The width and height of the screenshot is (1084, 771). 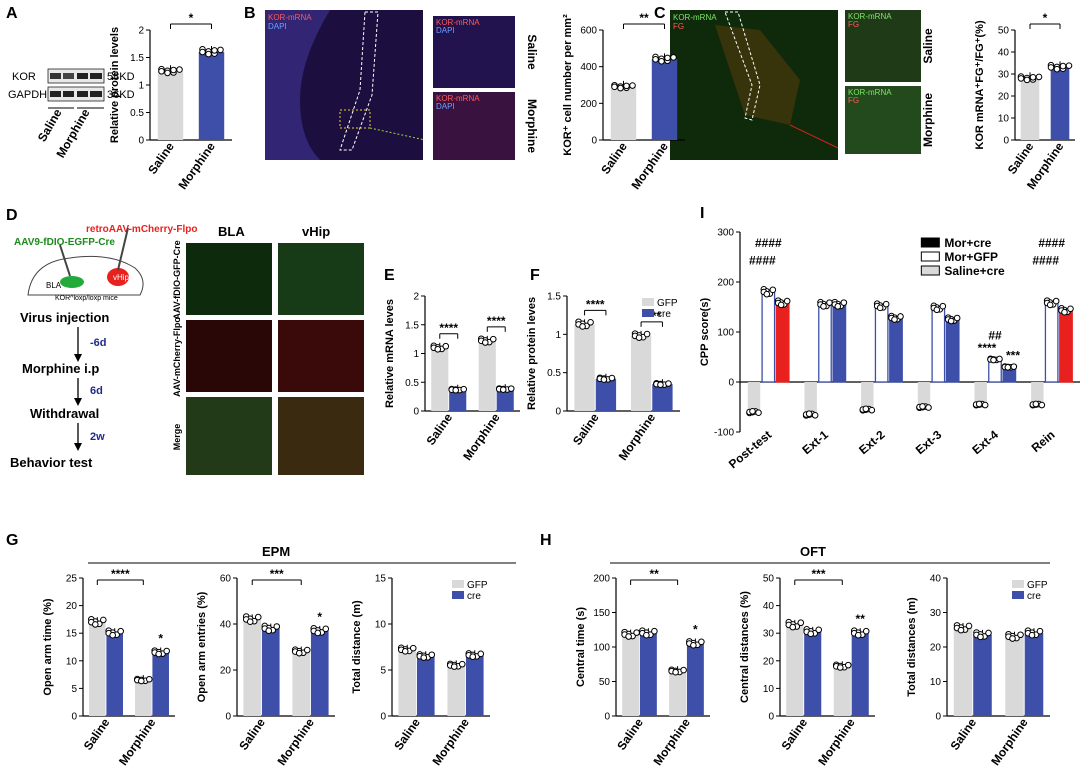 What do you see at coordinates (794, 733) in the screenshot?
I see `x-cat-label-H2-0: Saline` at bounding box center [794, 733].